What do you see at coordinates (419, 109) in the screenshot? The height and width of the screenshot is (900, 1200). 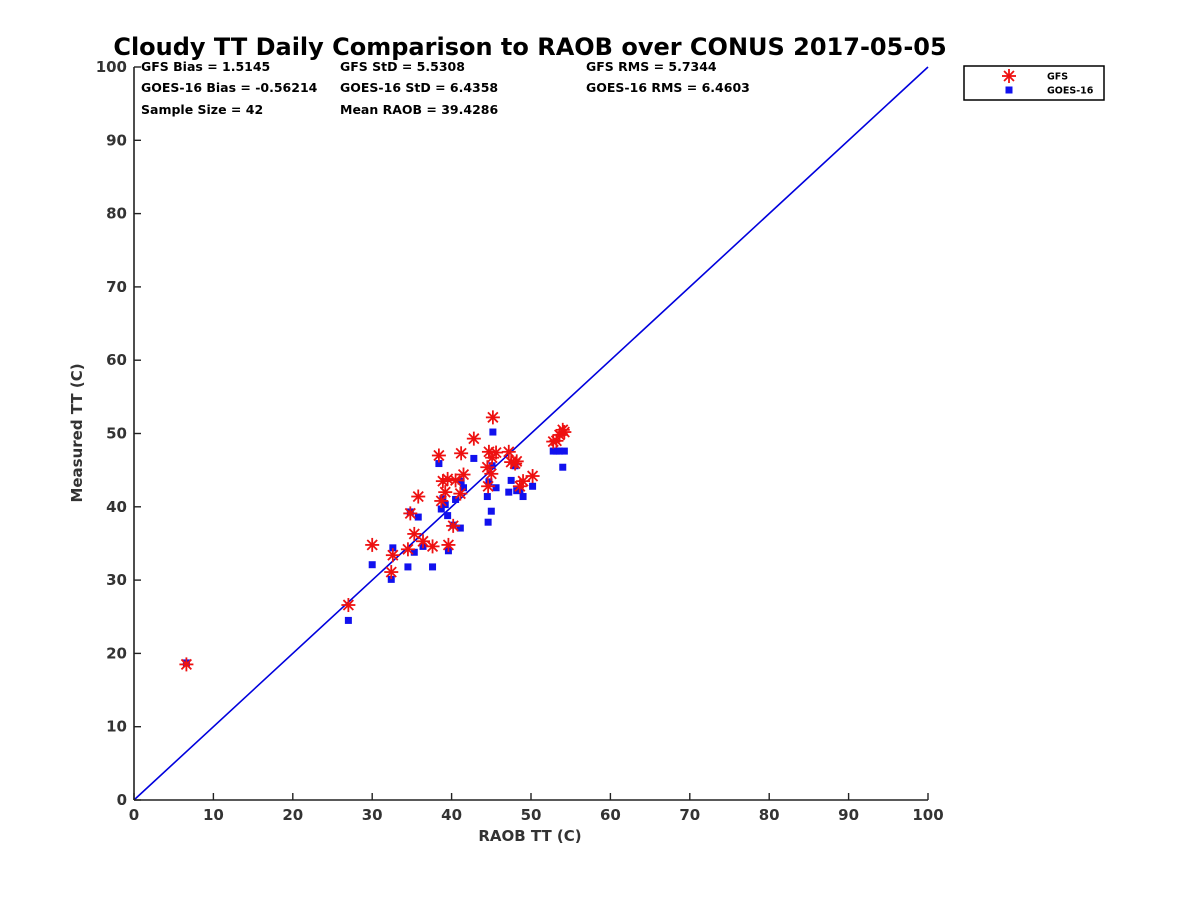 I see `stat-r2-c1: Mean RAOB = 39.4286` at bounding box center [419, 109].